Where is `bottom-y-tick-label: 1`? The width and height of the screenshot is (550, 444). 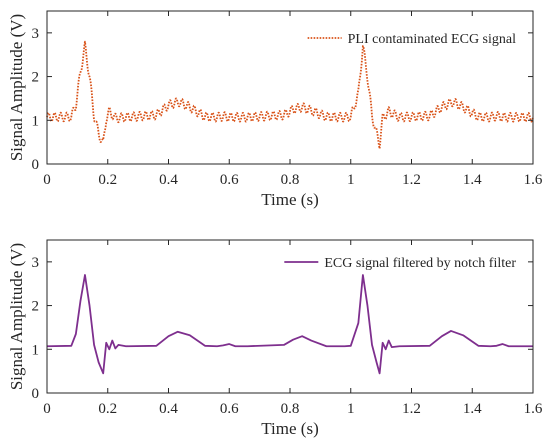 bottom-y-tick-label: 1 is located at coordinates (36, 350).